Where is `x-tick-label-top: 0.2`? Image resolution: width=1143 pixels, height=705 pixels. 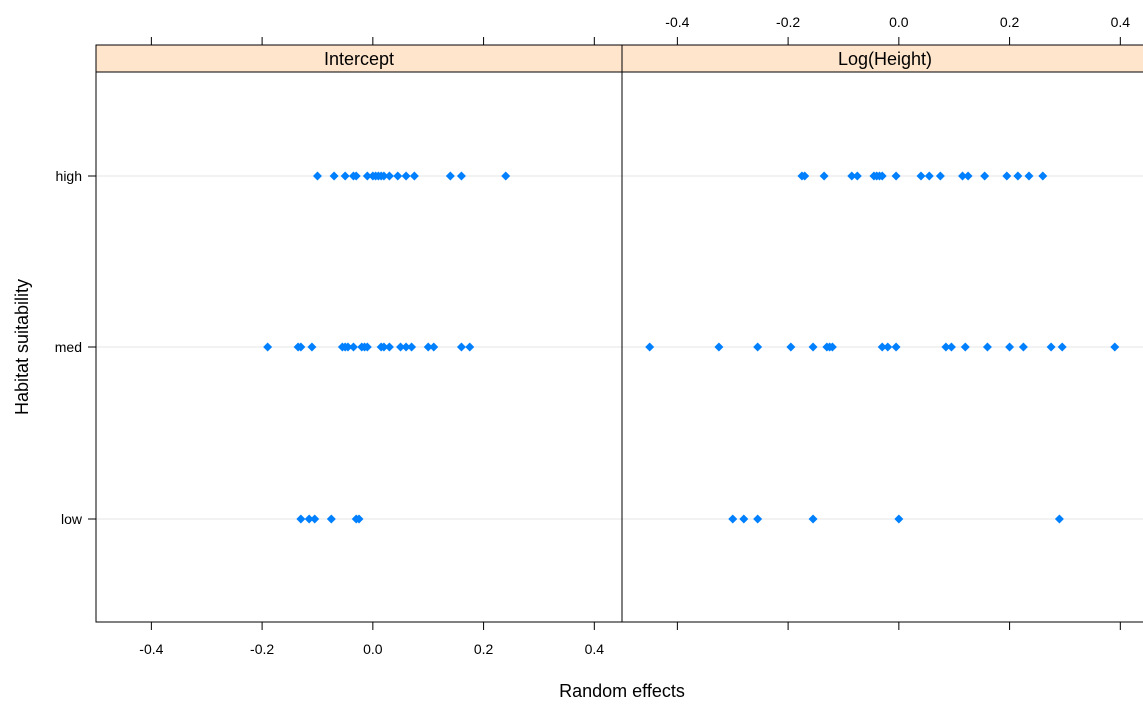 x-tick-label-top: 0.2 is located at coordinates (1010, 22).